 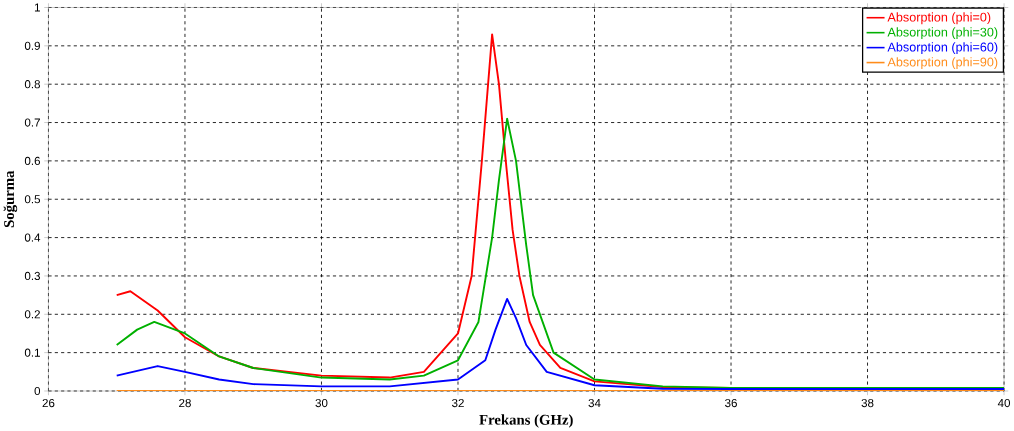 What do you see at coordinates (731, 403) in the screenshot?
I see `x-tick-label: 36` at bounding box center [731, 403].